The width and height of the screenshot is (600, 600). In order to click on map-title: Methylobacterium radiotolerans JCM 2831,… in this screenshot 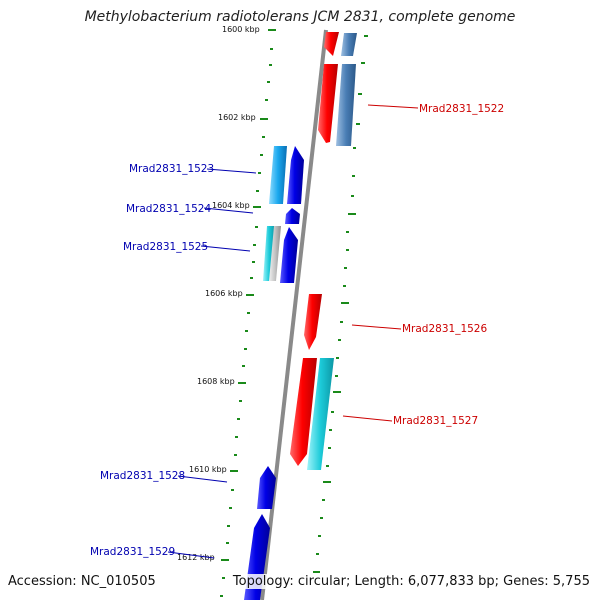, I will do `click(300, 17)`.